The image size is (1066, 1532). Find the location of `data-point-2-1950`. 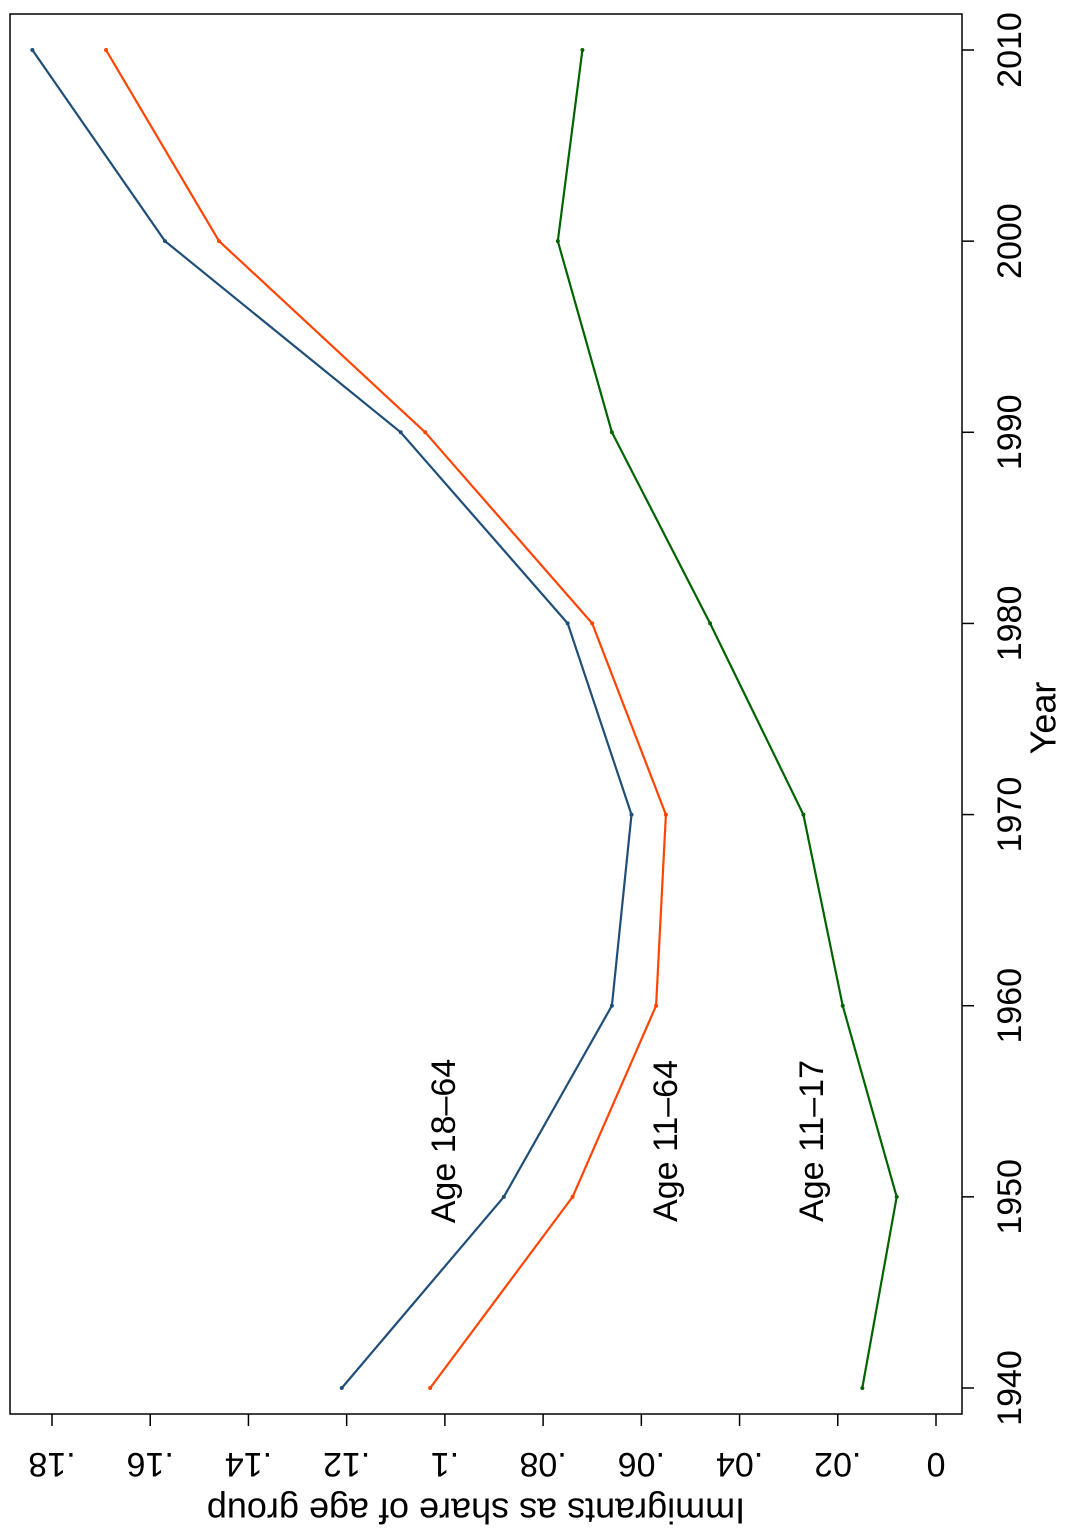

data-point-2-1950 is located at coordinates (896, 1196).